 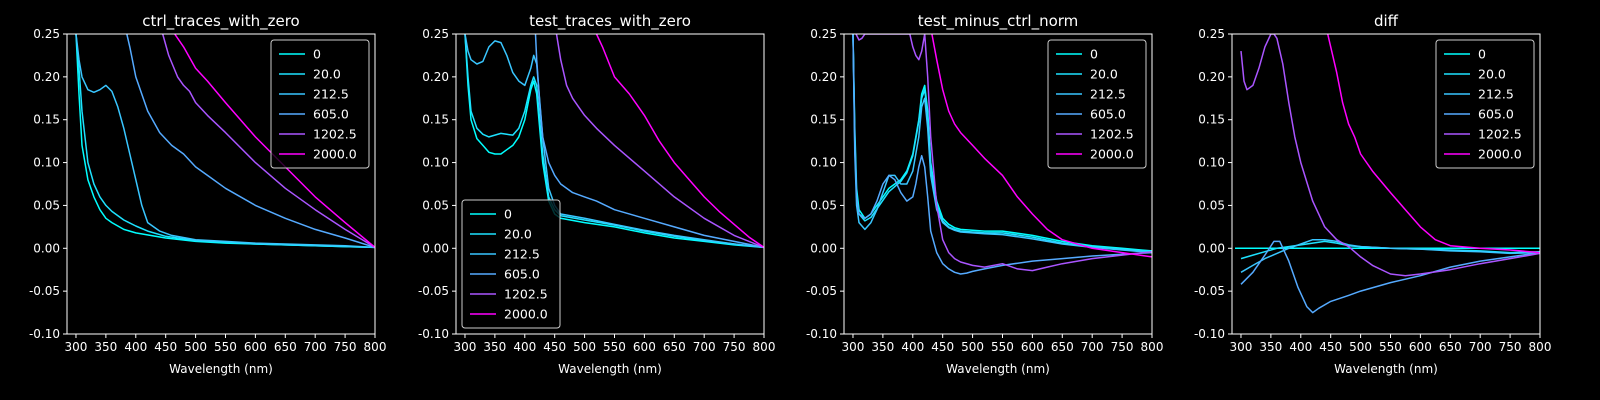 I want to click on chart-title: test_minus_ctrl_norm, so click(x=998, y=21).